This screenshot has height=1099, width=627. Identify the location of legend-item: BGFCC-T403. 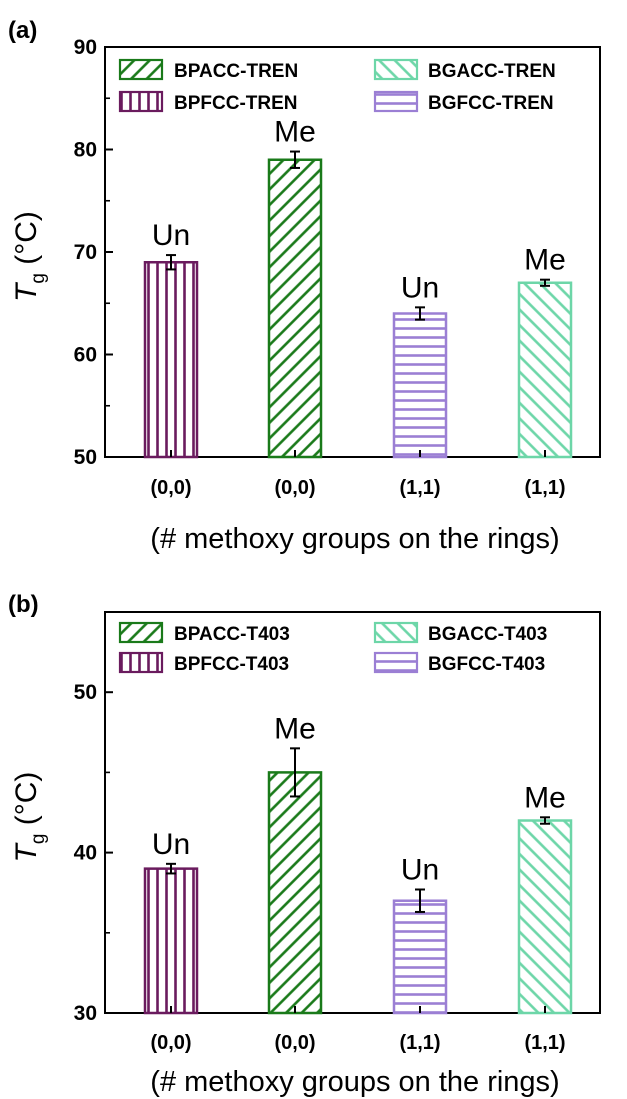
(459, 663).